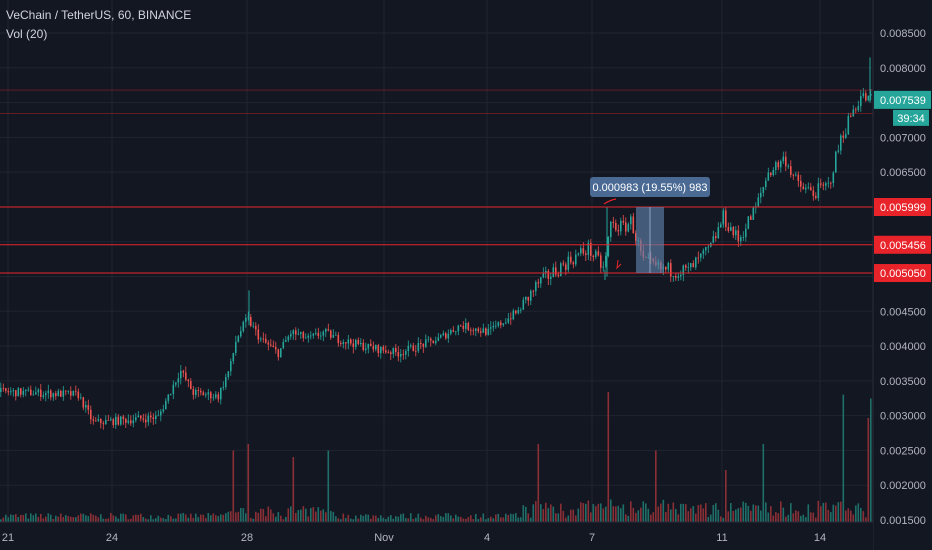 The width and height of the screenshot is (932, 550). What do you see at coordinates (27, 34) in the screenshot?
I see `volume-indicator-label: Vol (20)` at bounding box center [27, 34].